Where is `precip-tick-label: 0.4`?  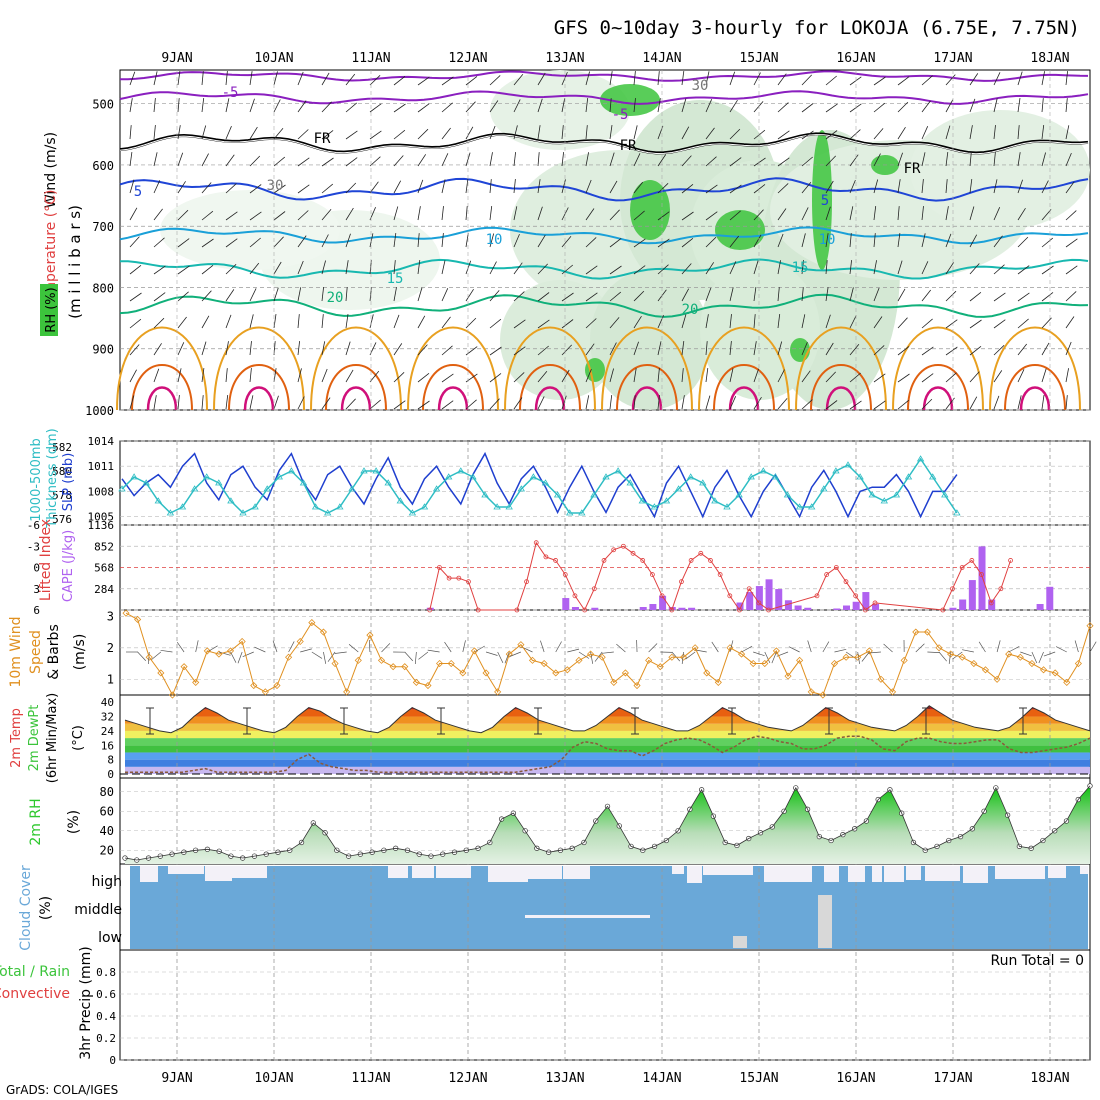 precip-tick-label: 0.4 is located at coordinates (106, 1016).